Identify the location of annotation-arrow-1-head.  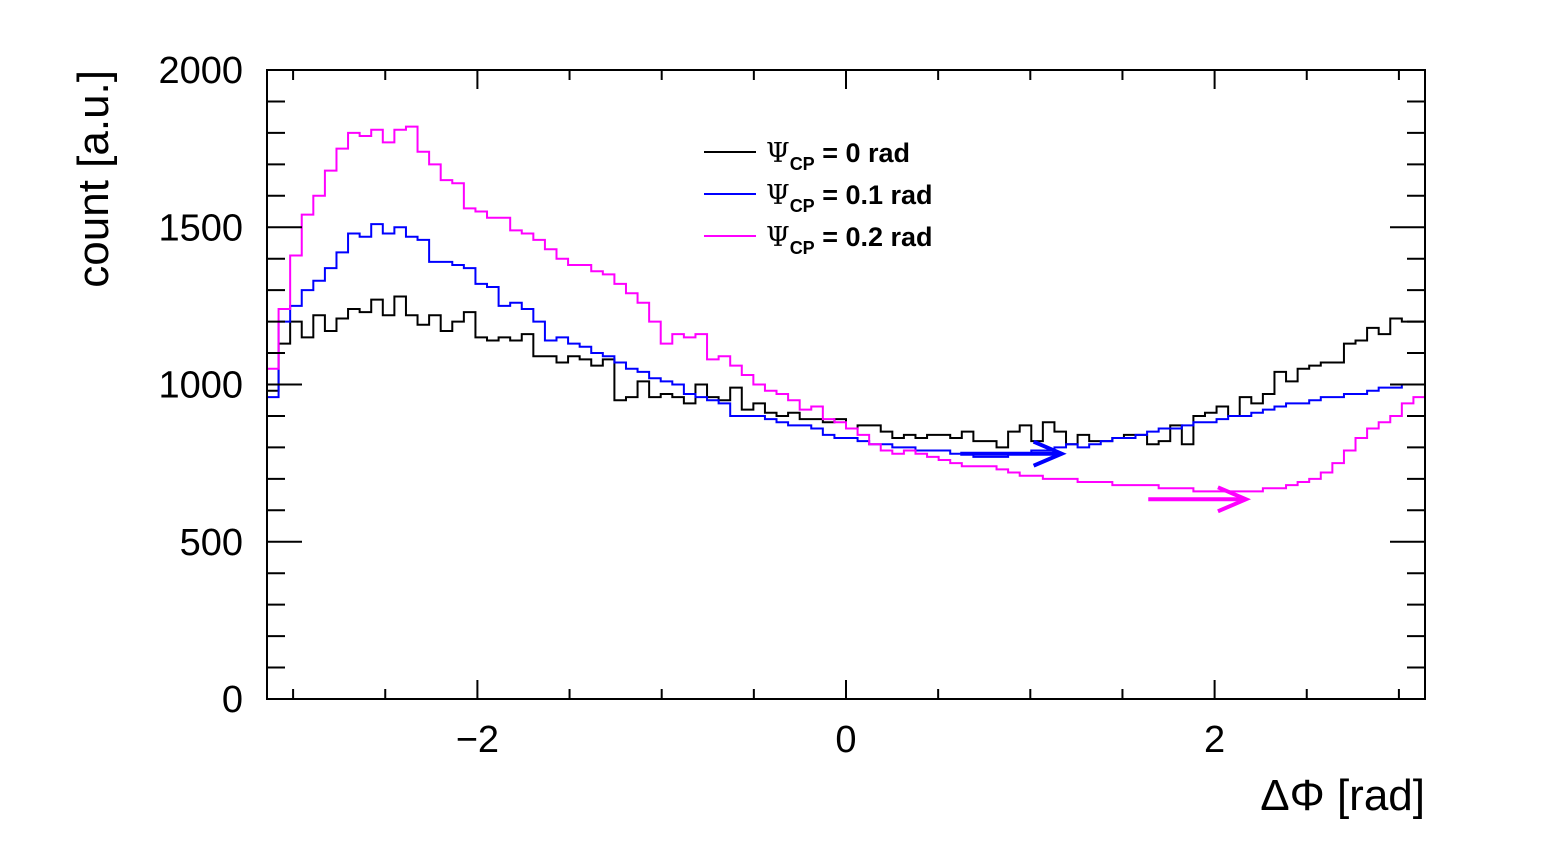
(1234, 499).